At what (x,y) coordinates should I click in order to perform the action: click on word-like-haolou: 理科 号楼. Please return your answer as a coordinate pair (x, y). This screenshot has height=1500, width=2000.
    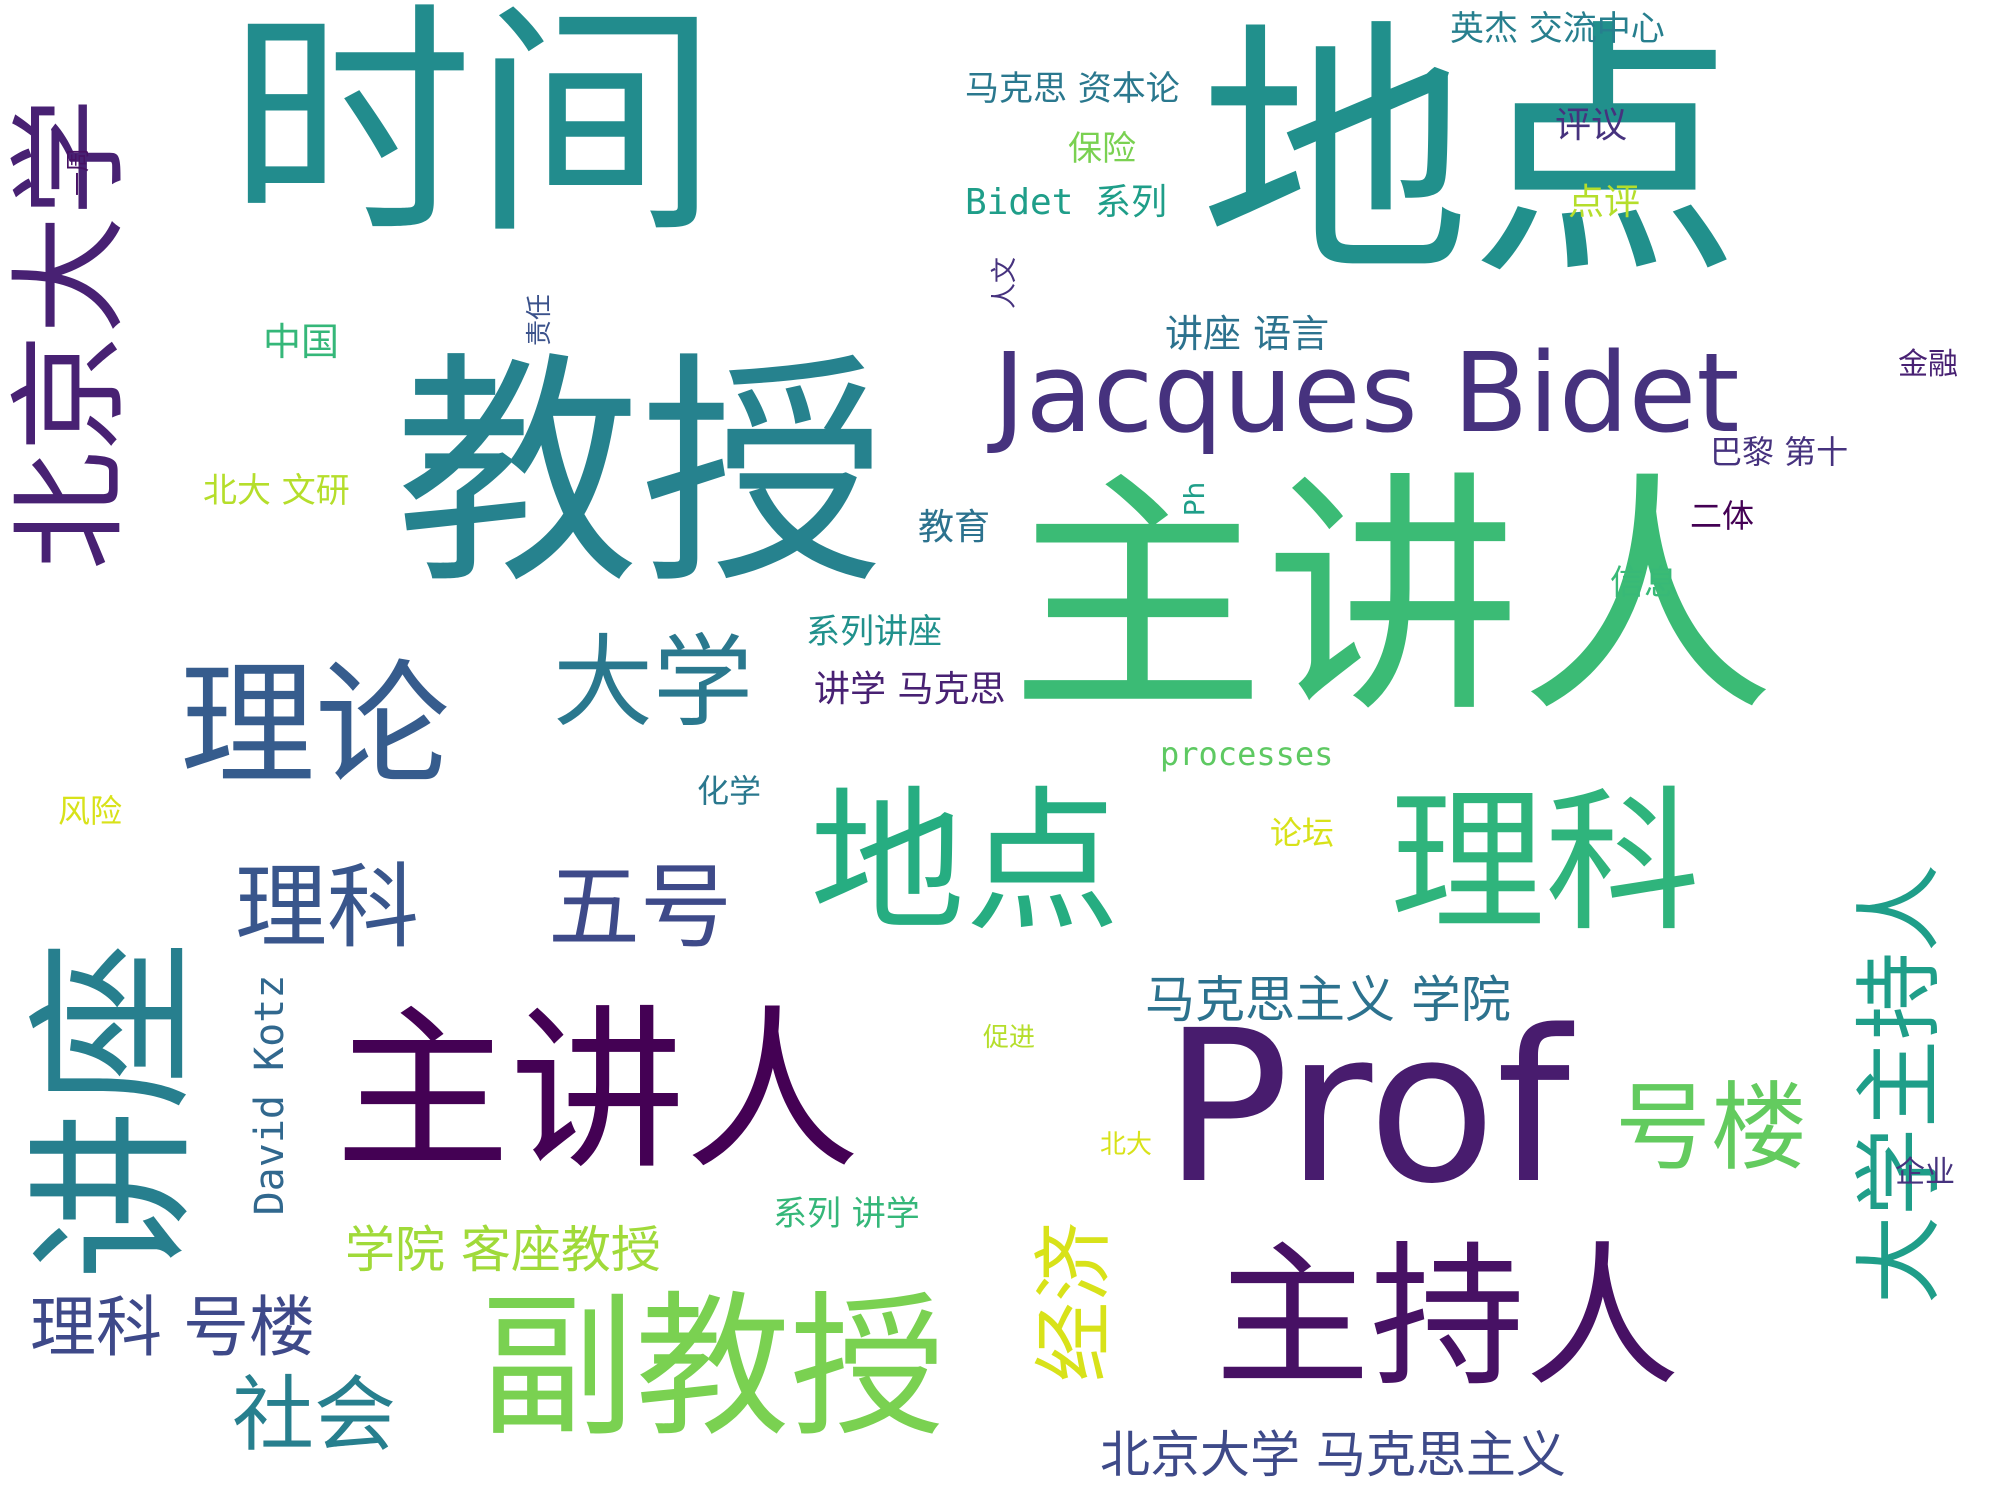
    Looking at the image, I should click on (172, 1327).